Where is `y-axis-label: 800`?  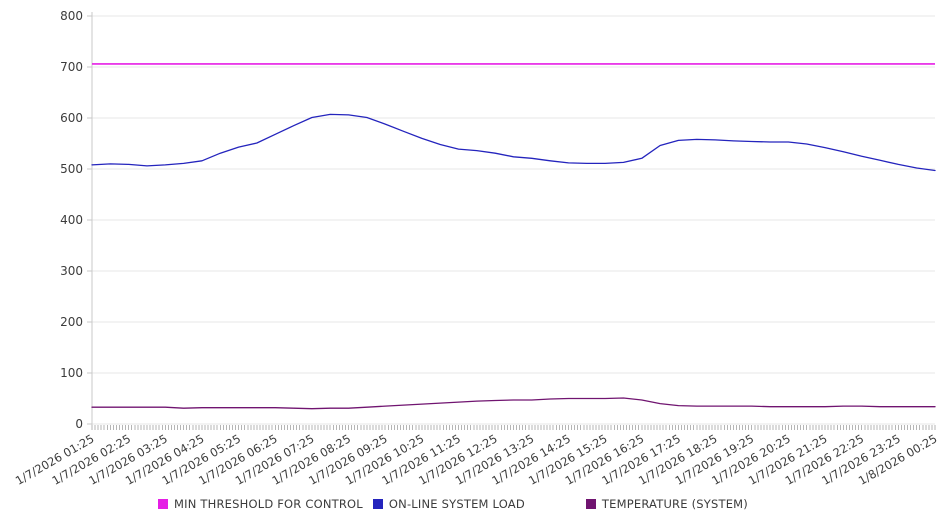
y-axis-label: 800 is located at coordinates (71, 16).